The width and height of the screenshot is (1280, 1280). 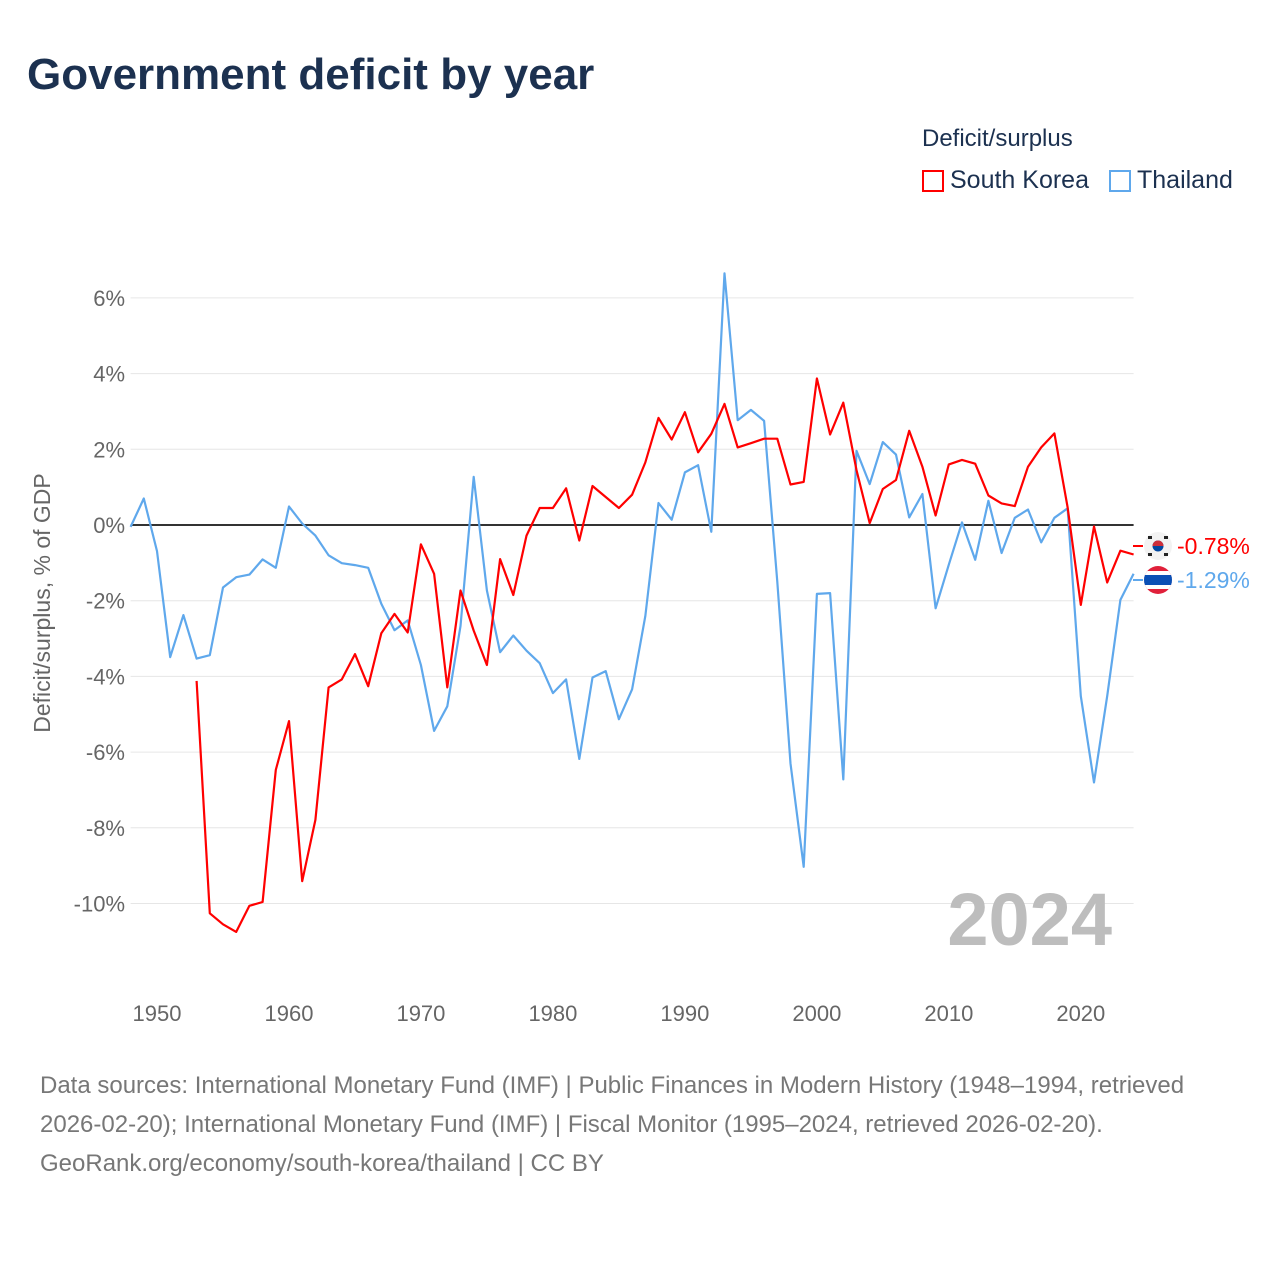 What do you see at coordinates (105, 828) in the screenshot?
I see `y-tick-label: -8%` at bounding box center [105, 828].